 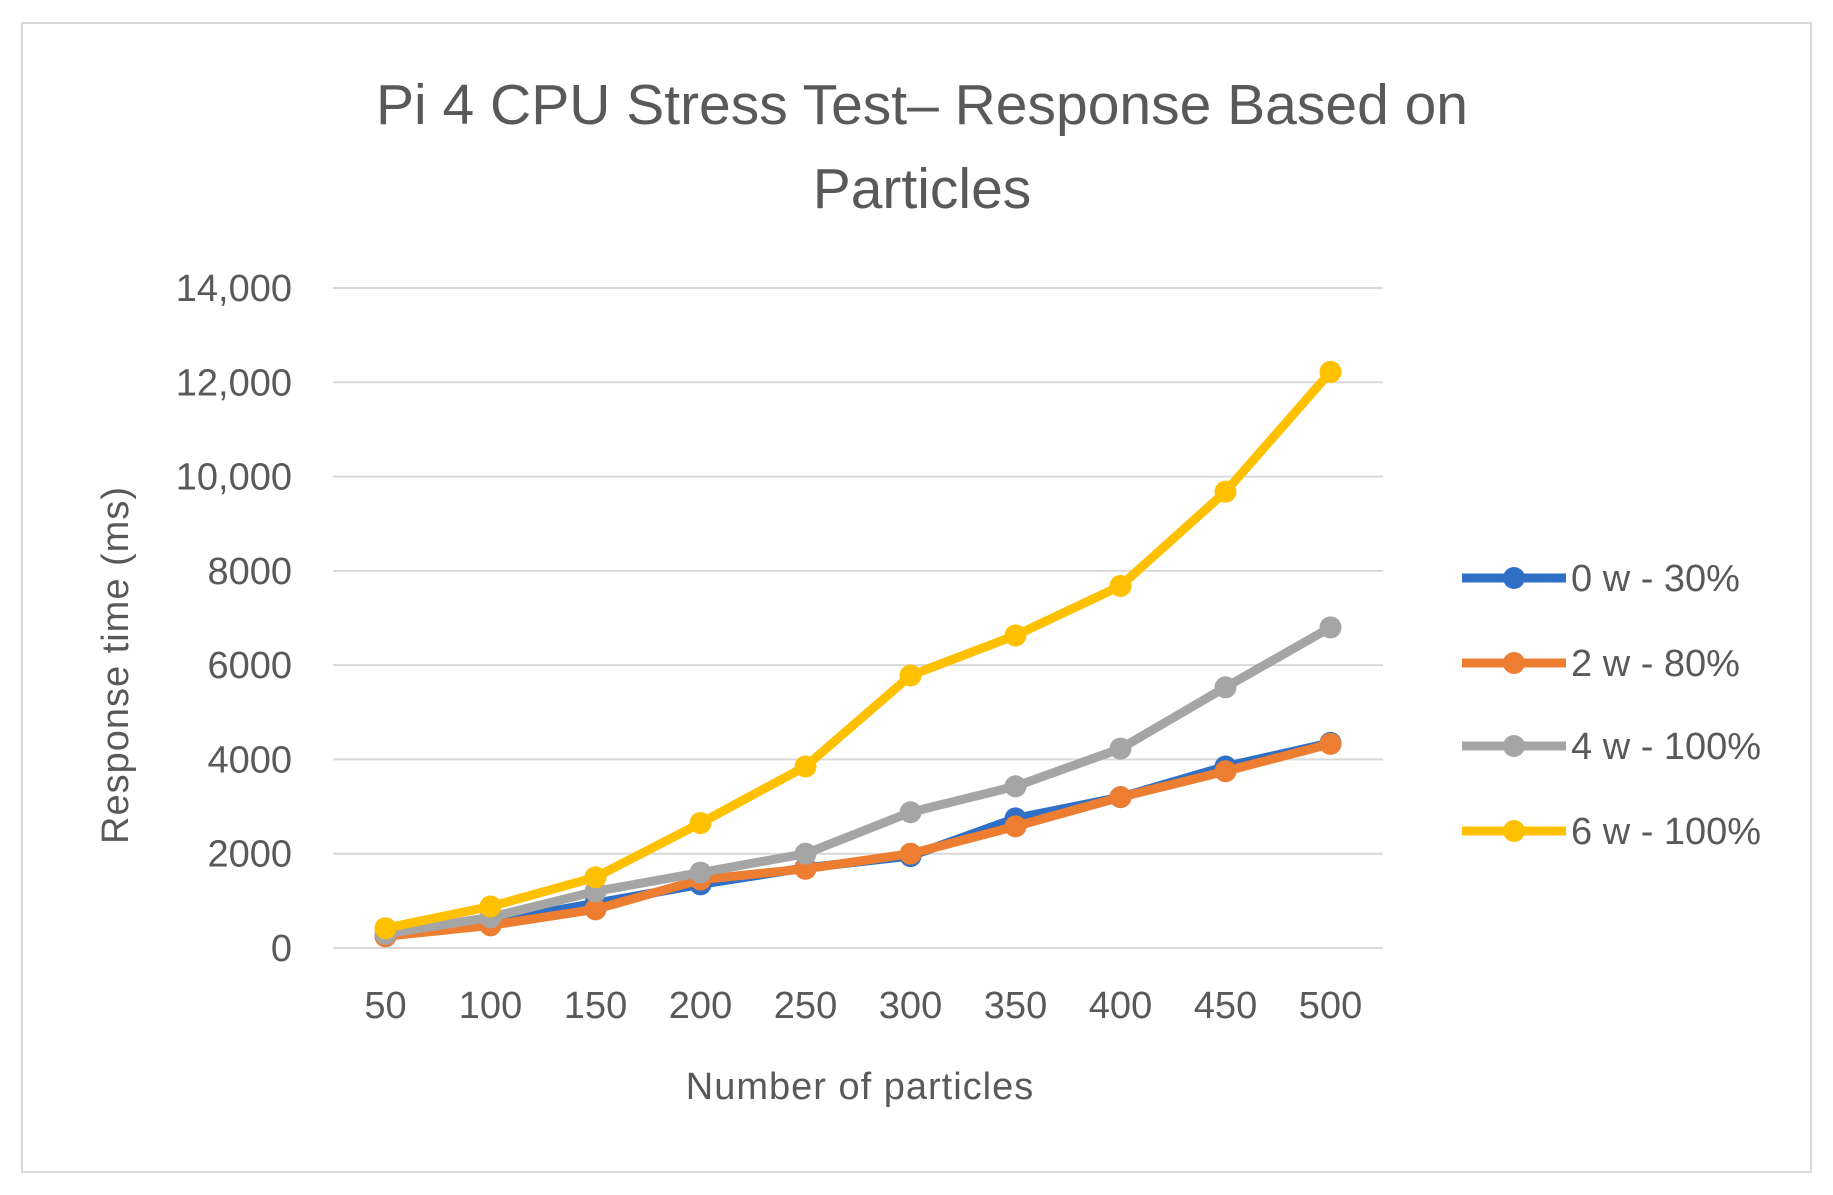 What do you see at coordinates (805, 1006) in the screenshot?
I see `x-tick-250: 250` at bounding box center [805, 1006].